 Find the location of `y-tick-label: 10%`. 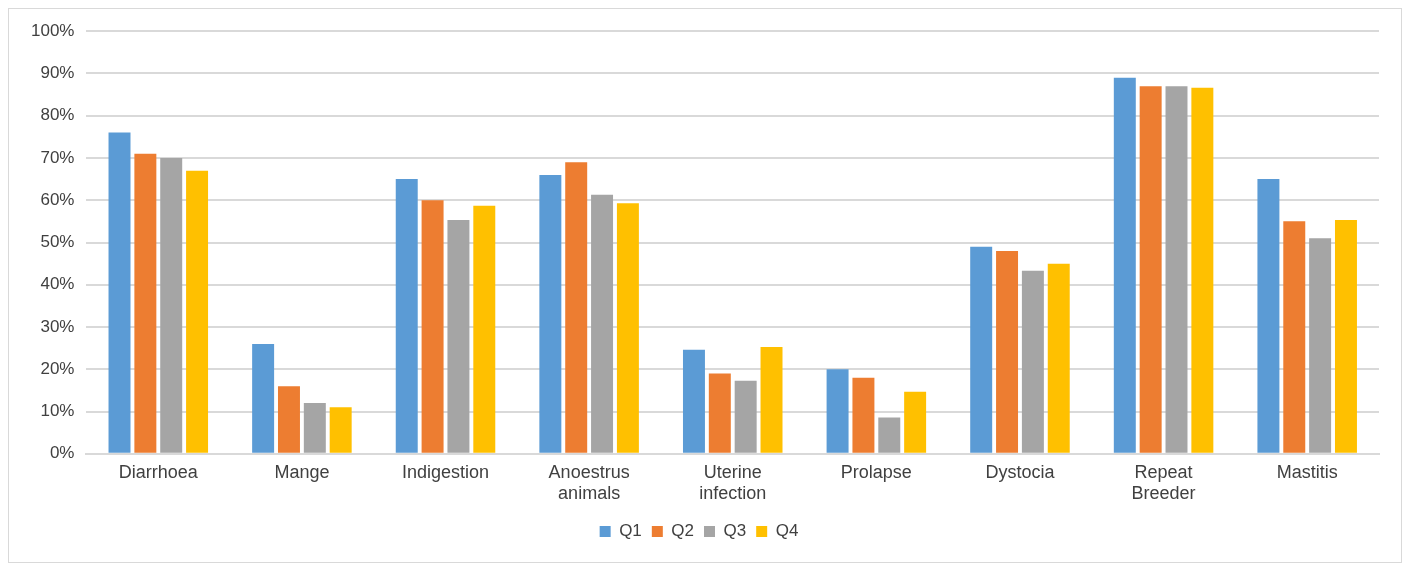

y-tick-label: 10% is located at coordinates (57, 411).